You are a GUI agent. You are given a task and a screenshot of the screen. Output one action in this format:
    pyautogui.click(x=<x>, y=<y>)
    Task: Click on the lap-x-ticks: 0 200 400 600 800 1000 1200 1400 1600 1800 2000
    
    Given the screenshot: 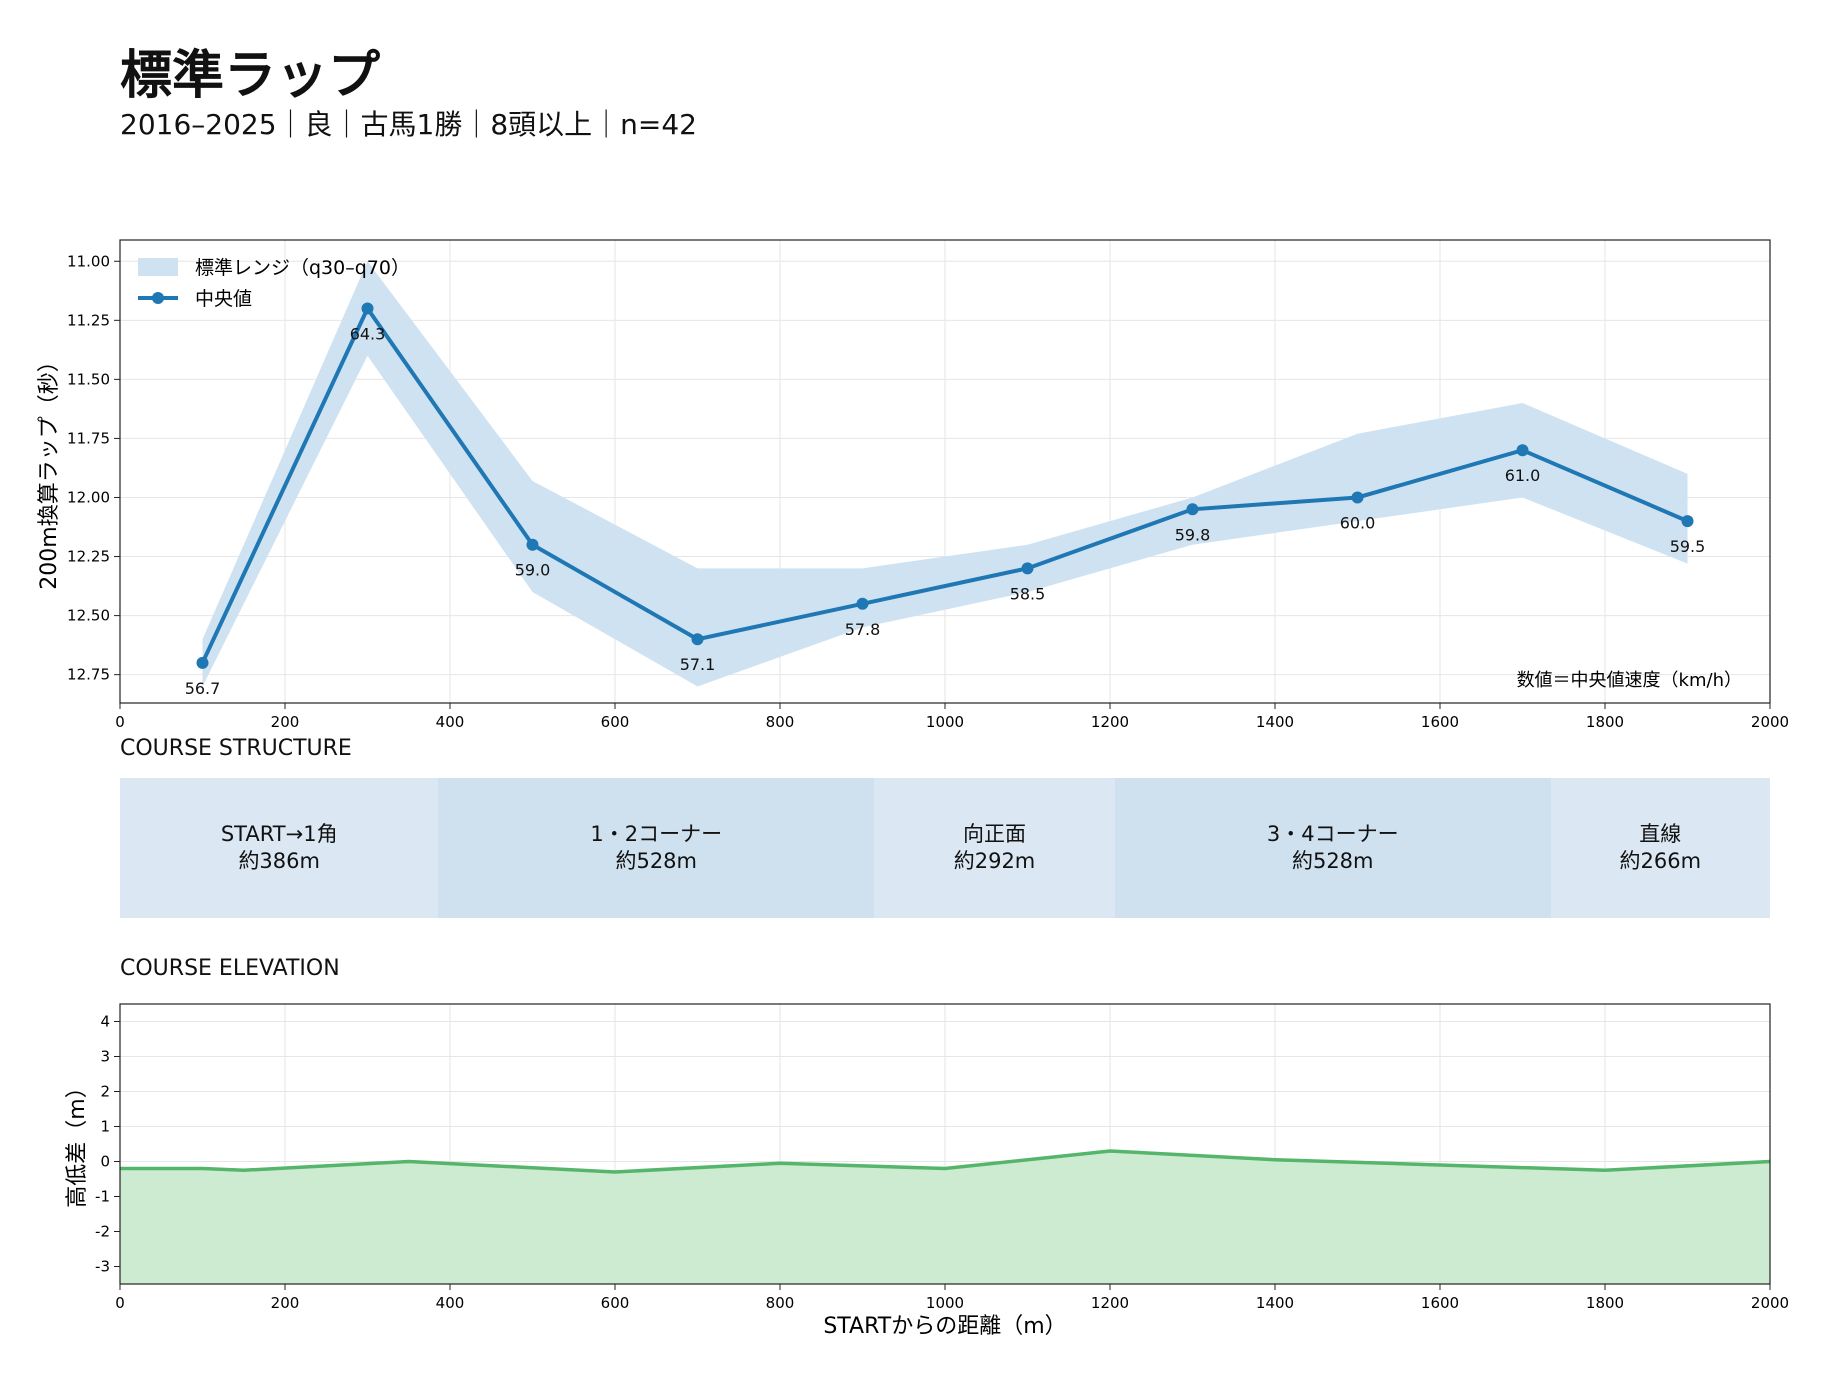 What is the action you would take?
    pyautogui.click(x=952, y=717)
    